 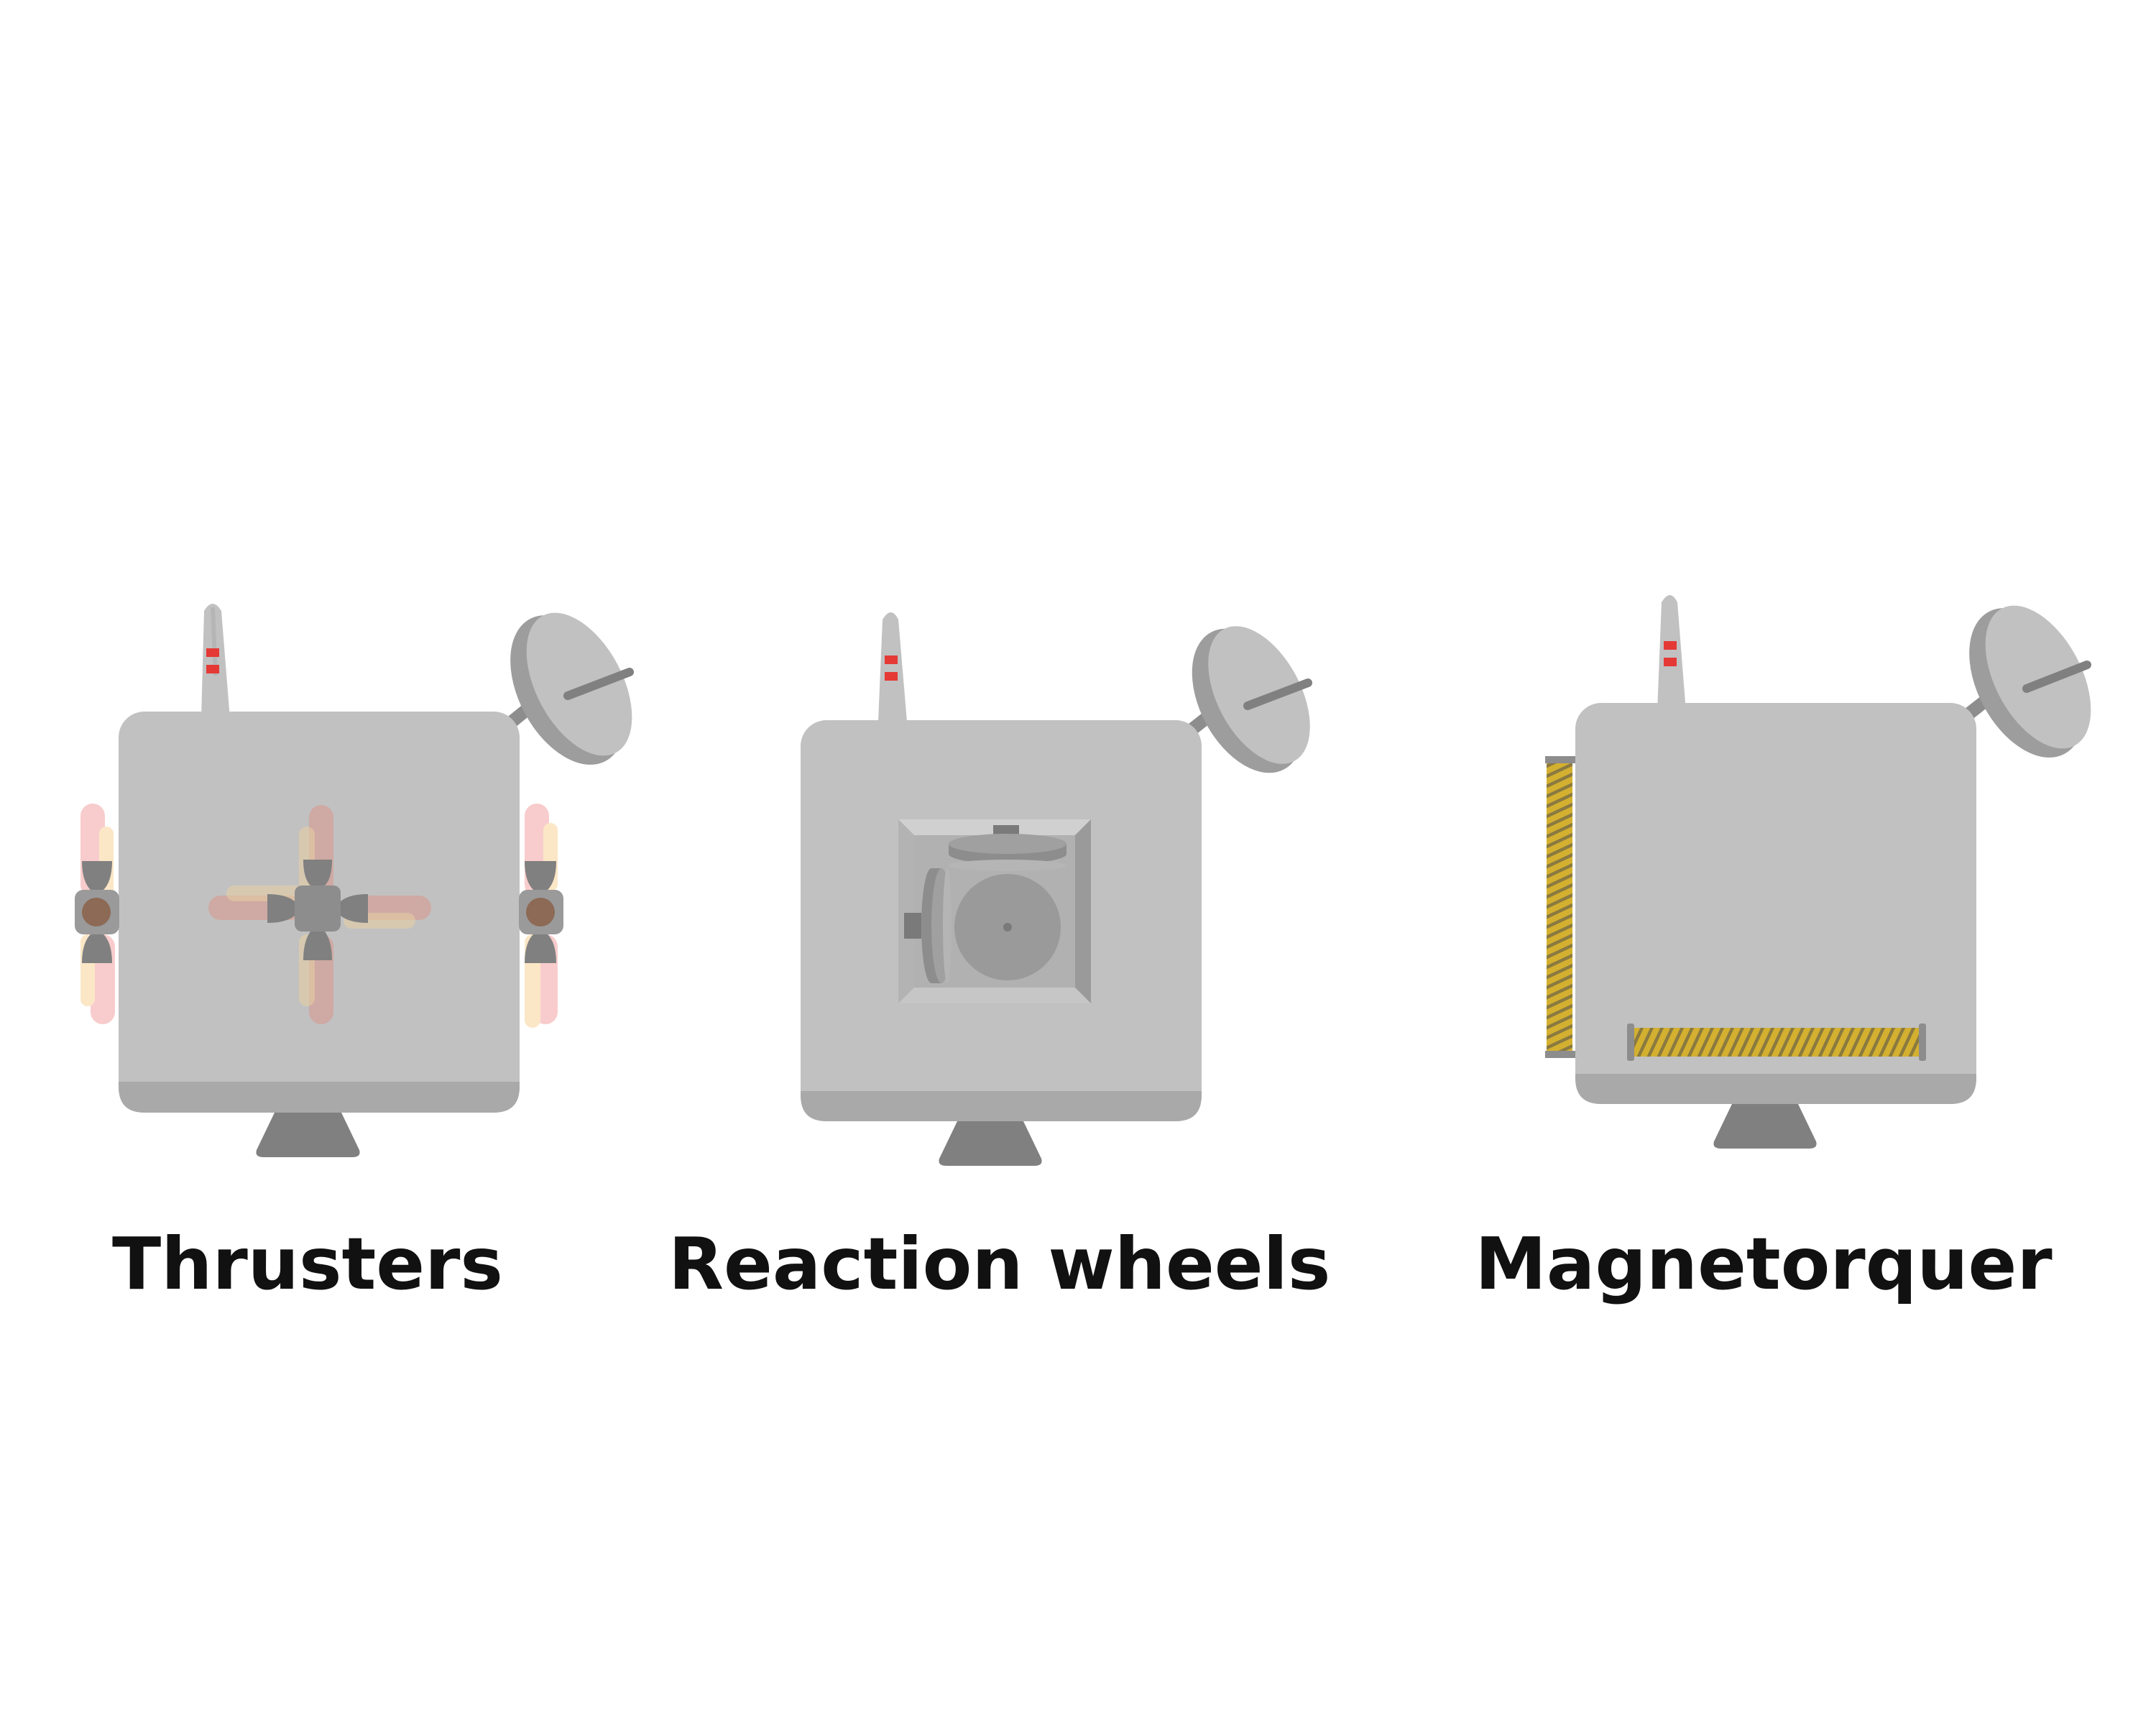 I want to click on reaction-wheel-icon, so click(x=994, y=911).